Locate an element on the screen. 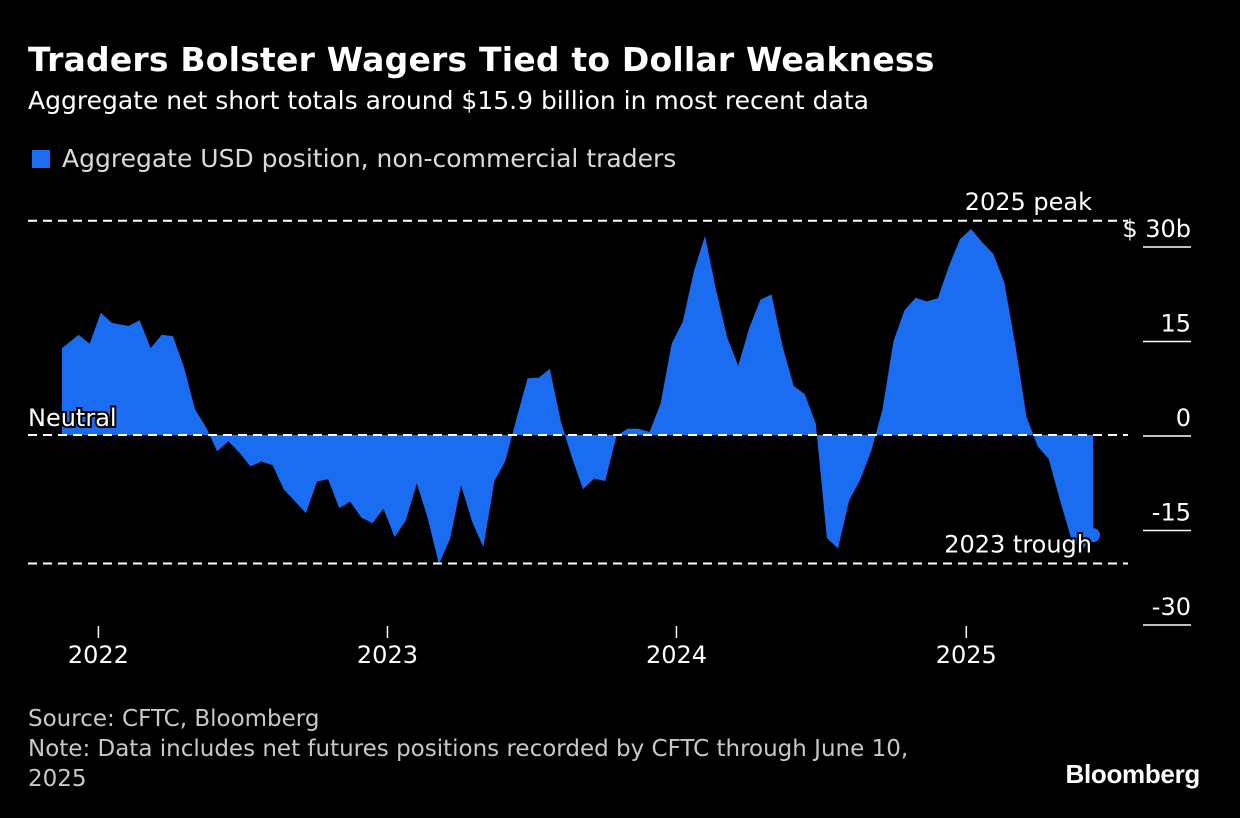 The height and width of the screenshot is (818, 1240). trough-label: 2023 trough is located at coordinates (1018, 545).